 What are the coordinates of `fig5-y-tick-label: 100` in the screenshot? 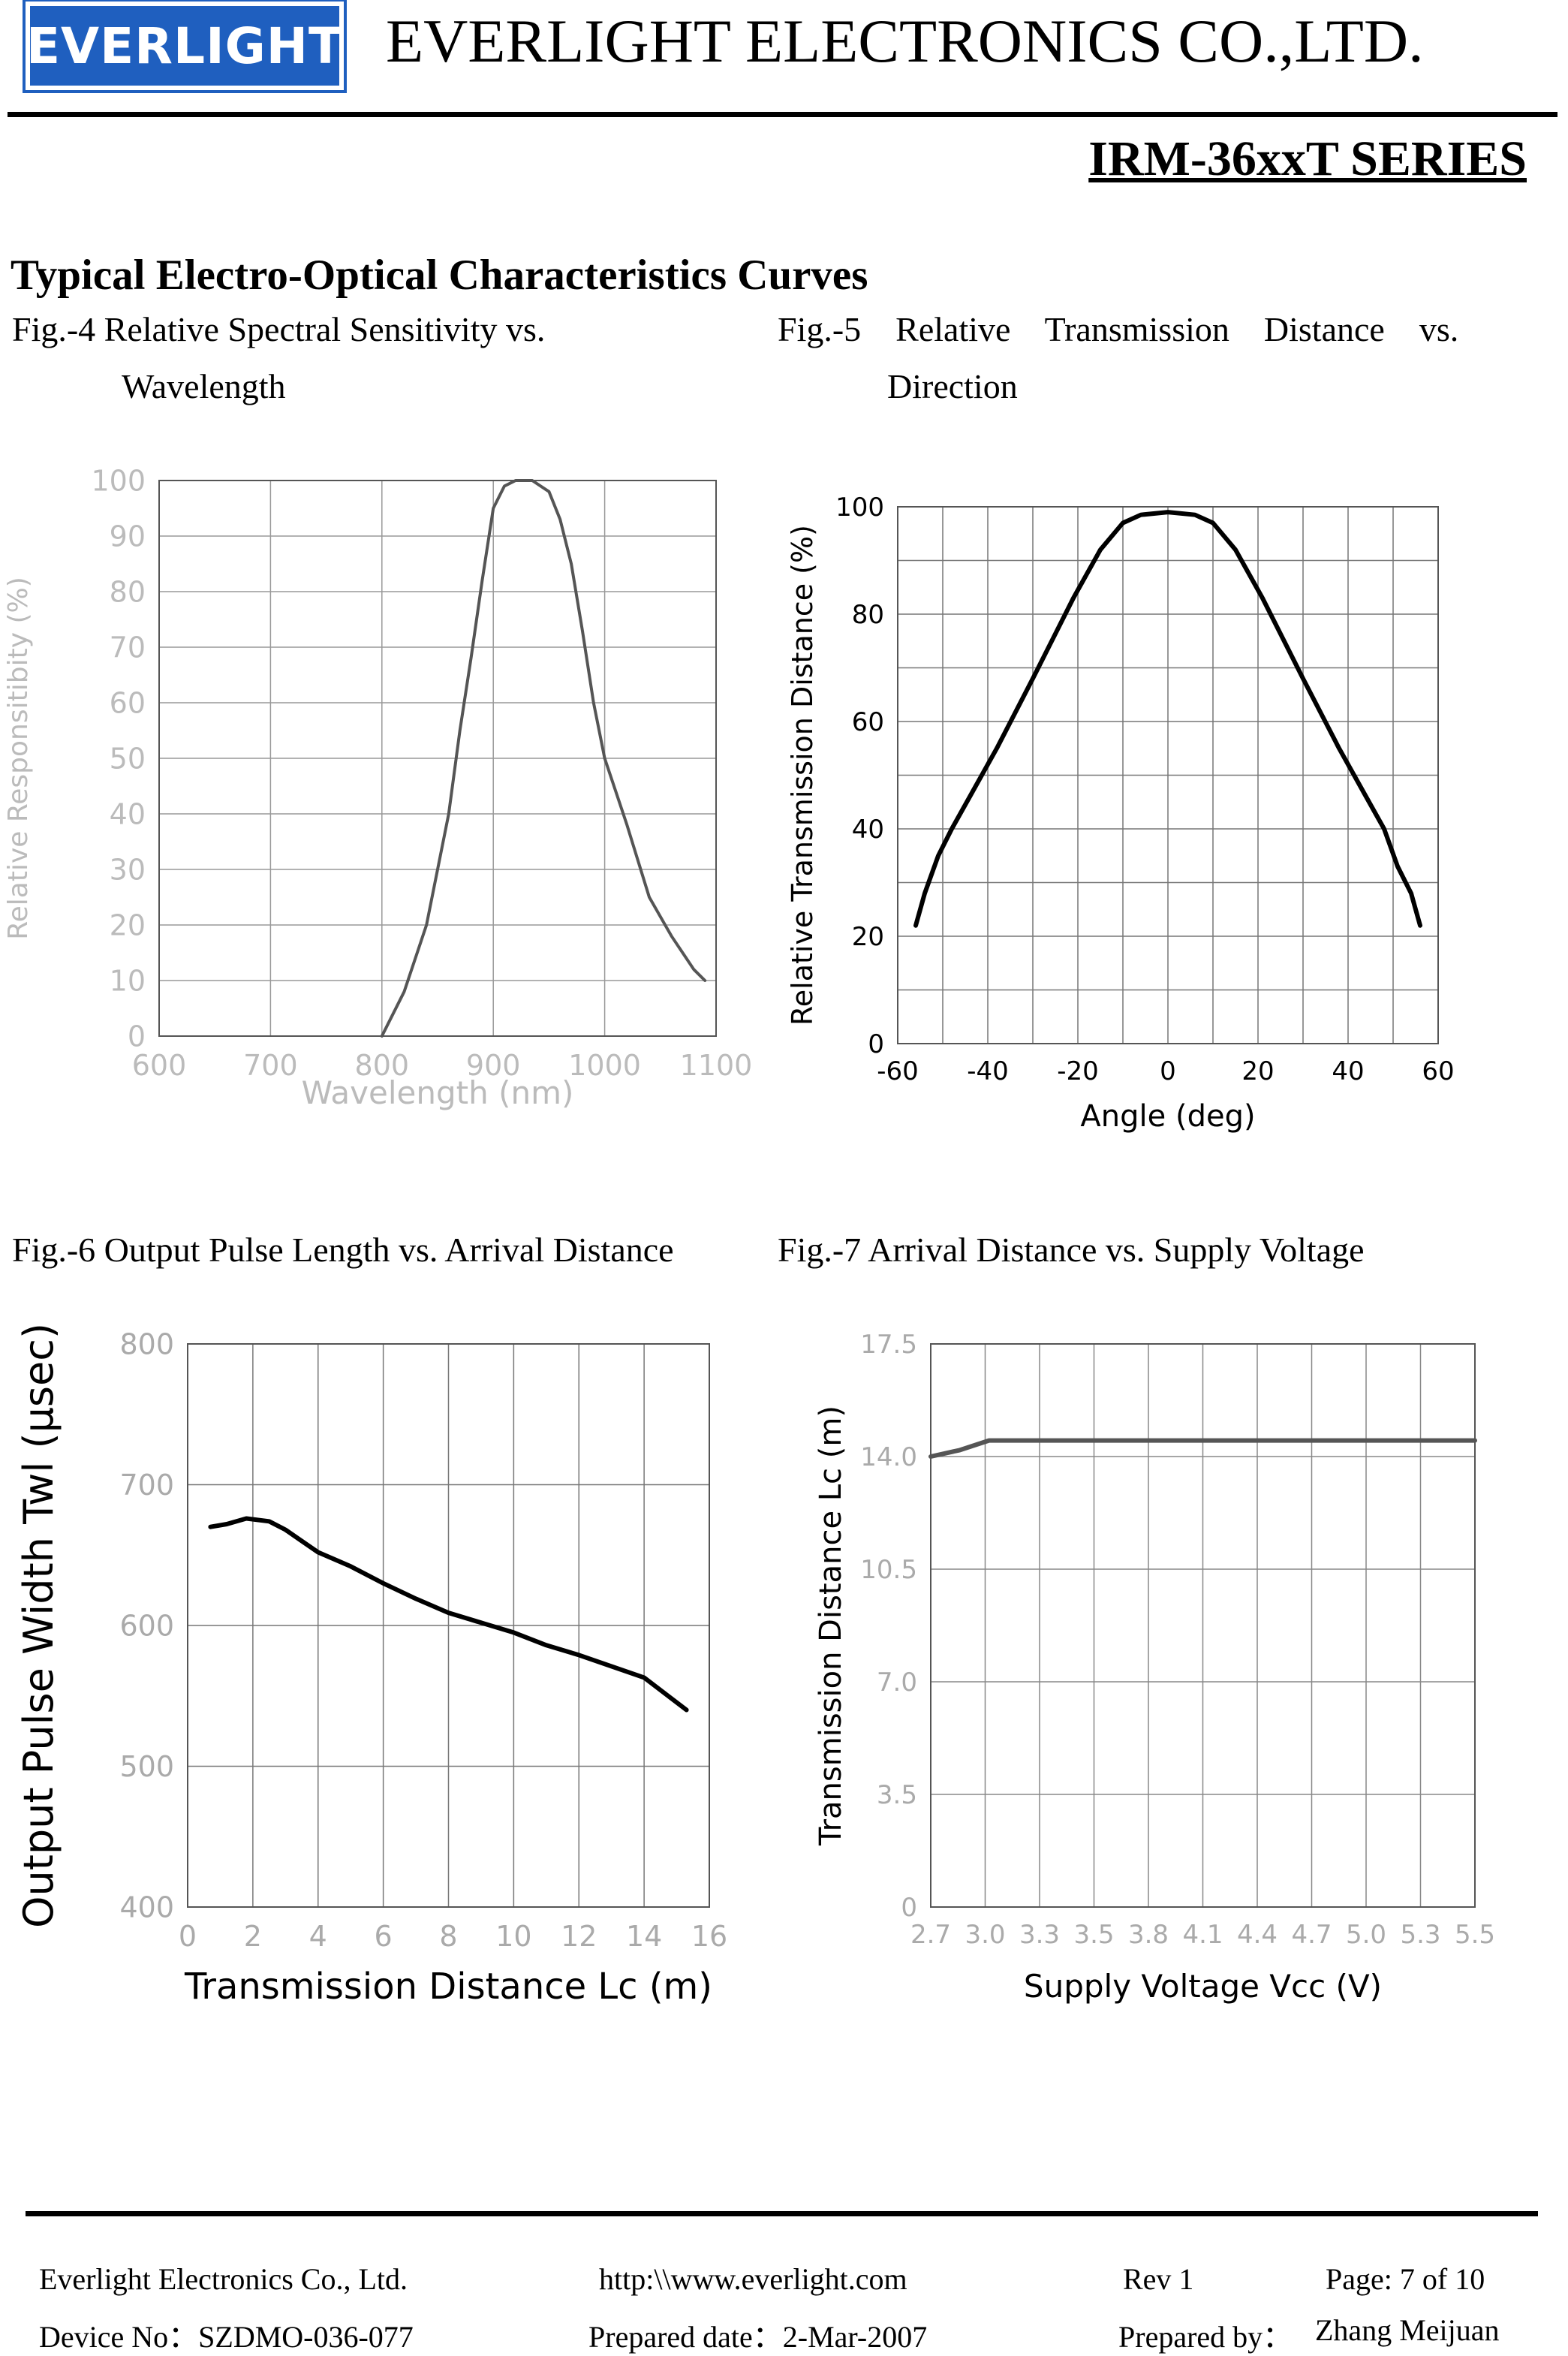 It's located at (859, 508).